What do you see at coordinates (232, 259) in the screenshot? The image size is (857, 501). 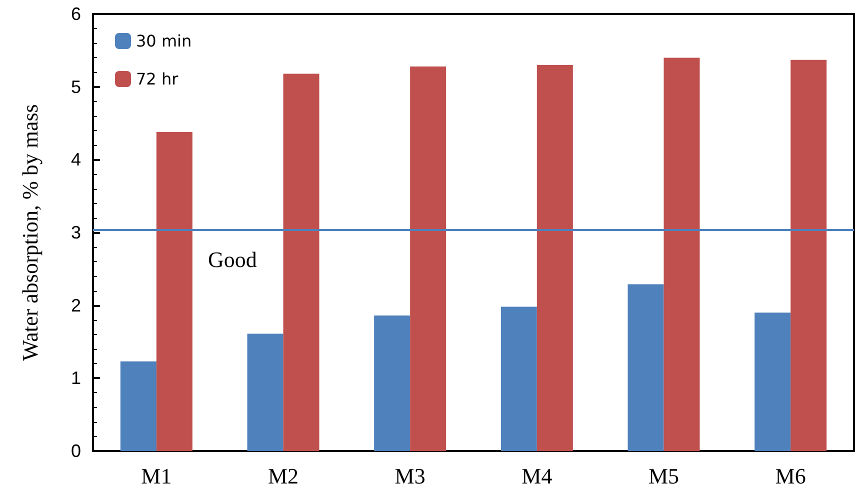 I see `ref-line-label: Good` at bounding box center [232, 259].